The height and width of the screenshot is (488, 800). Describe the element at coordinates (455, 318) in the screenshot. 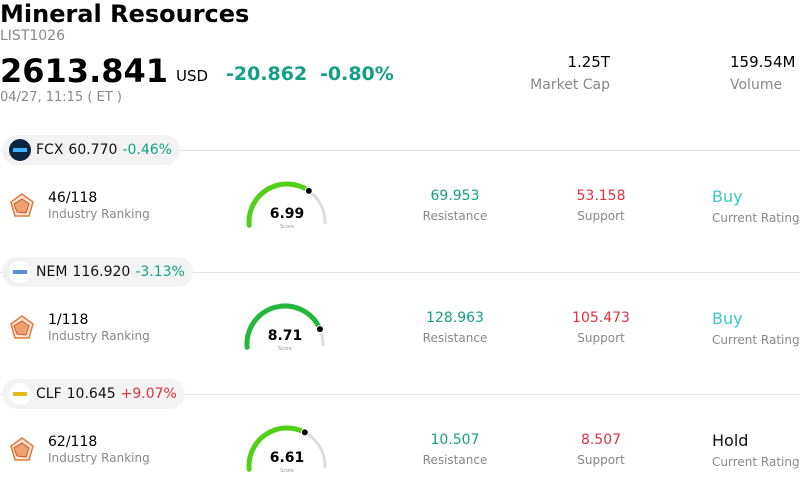

I see `resistance: 128.963` at that location.